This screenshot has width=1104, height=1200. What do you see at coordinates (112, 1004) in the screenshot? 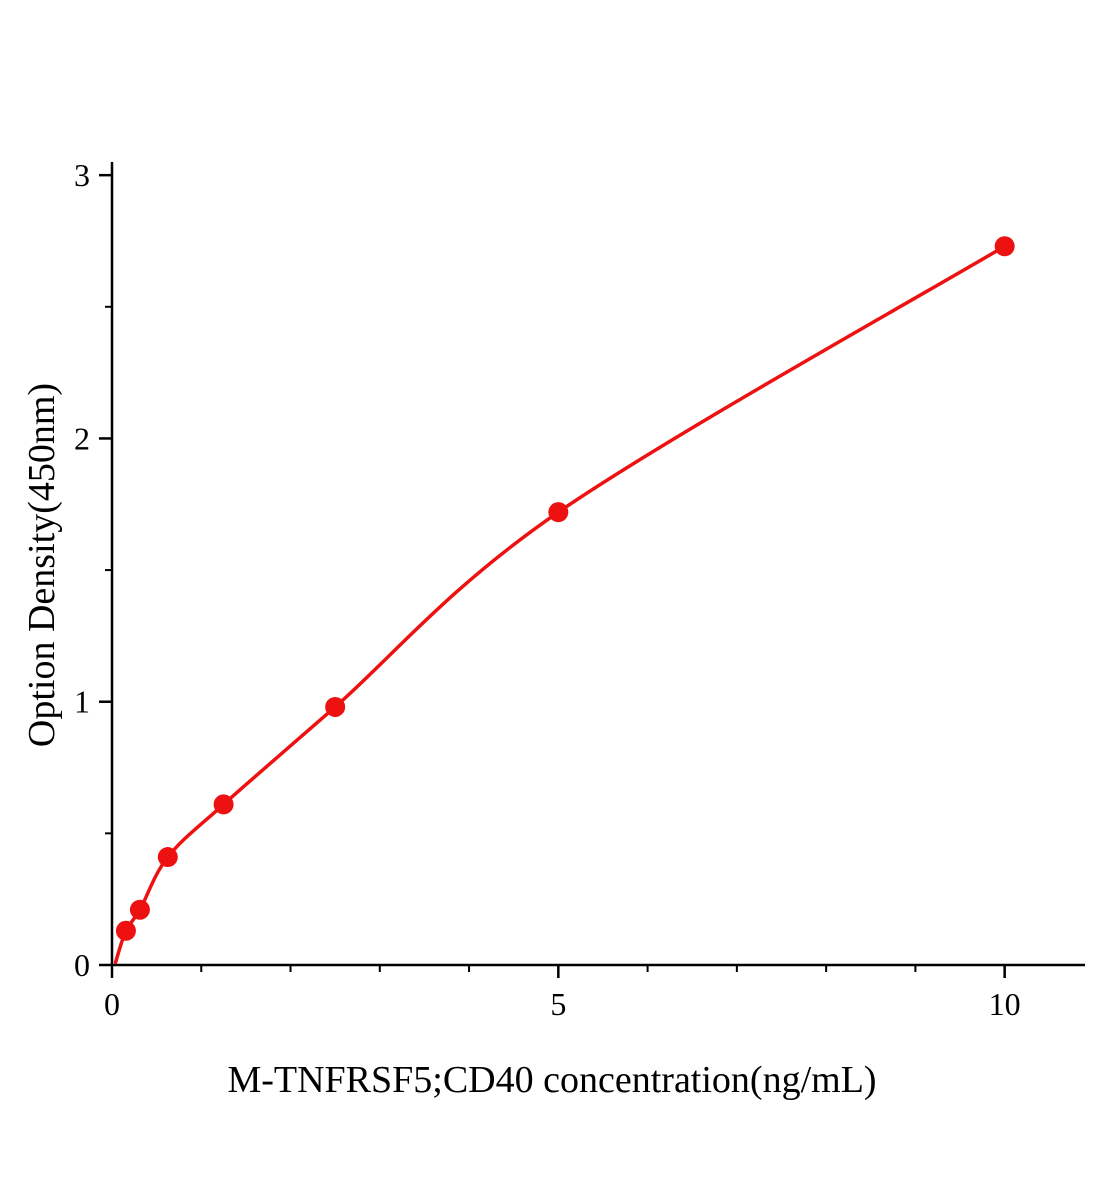
I see `x-tick-label: 0` at bounding box center [112, 1004].